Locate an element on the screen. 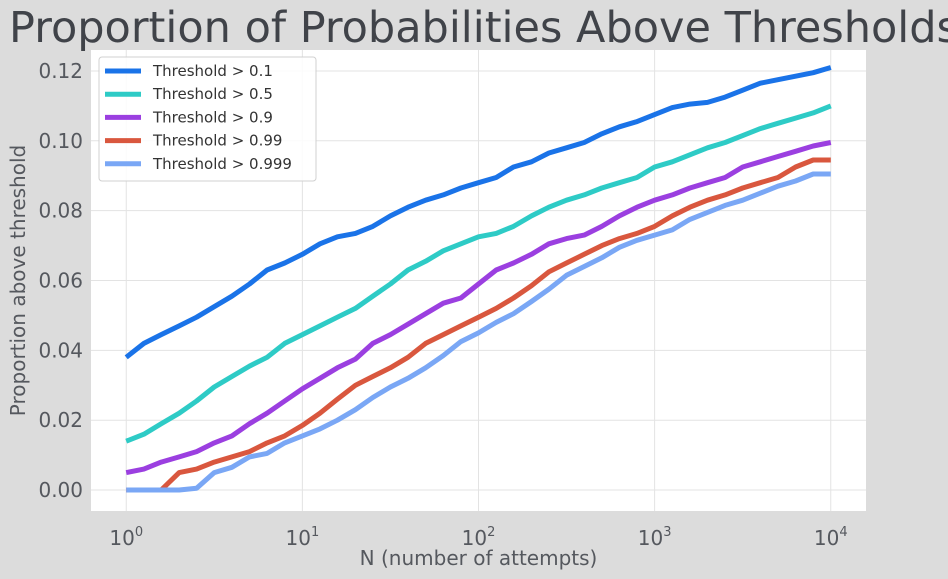 The height and width of the screenshot is (579, 948). x-tick-exponent: 3 is located at coordinates (667, 532).